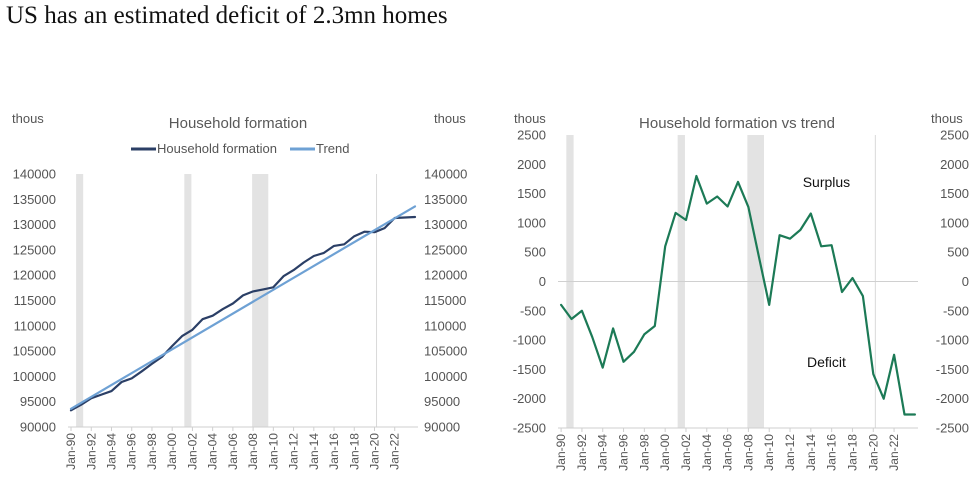 This screenshot has height=490, width=975. Describe the element at coordinates (34, 376) in the screenshot. I see `y-tick-label-left: 100000` at that location.